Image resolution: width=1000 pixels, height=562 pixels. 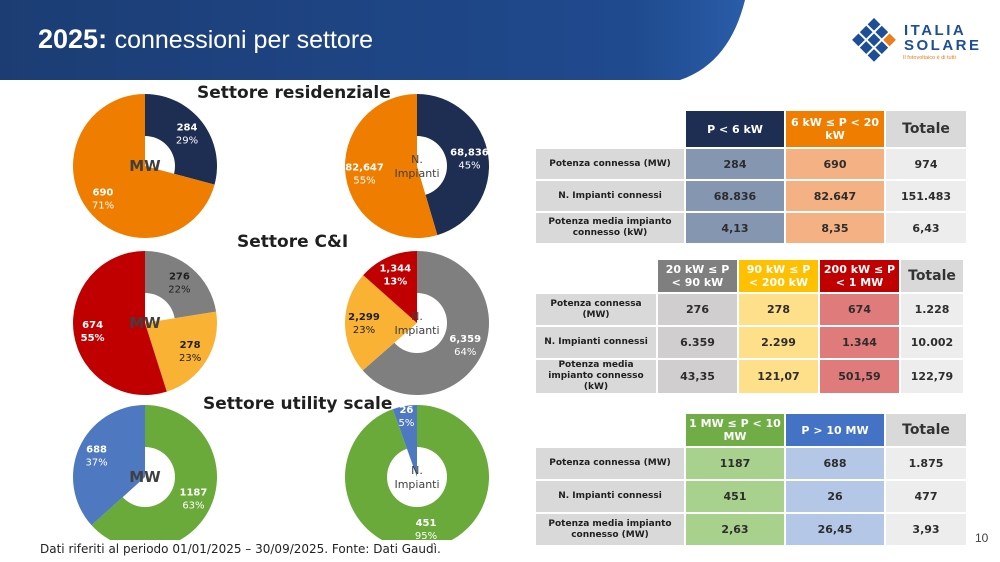 I want to click on table-cell: 68.836, so click(x=735, y=196).